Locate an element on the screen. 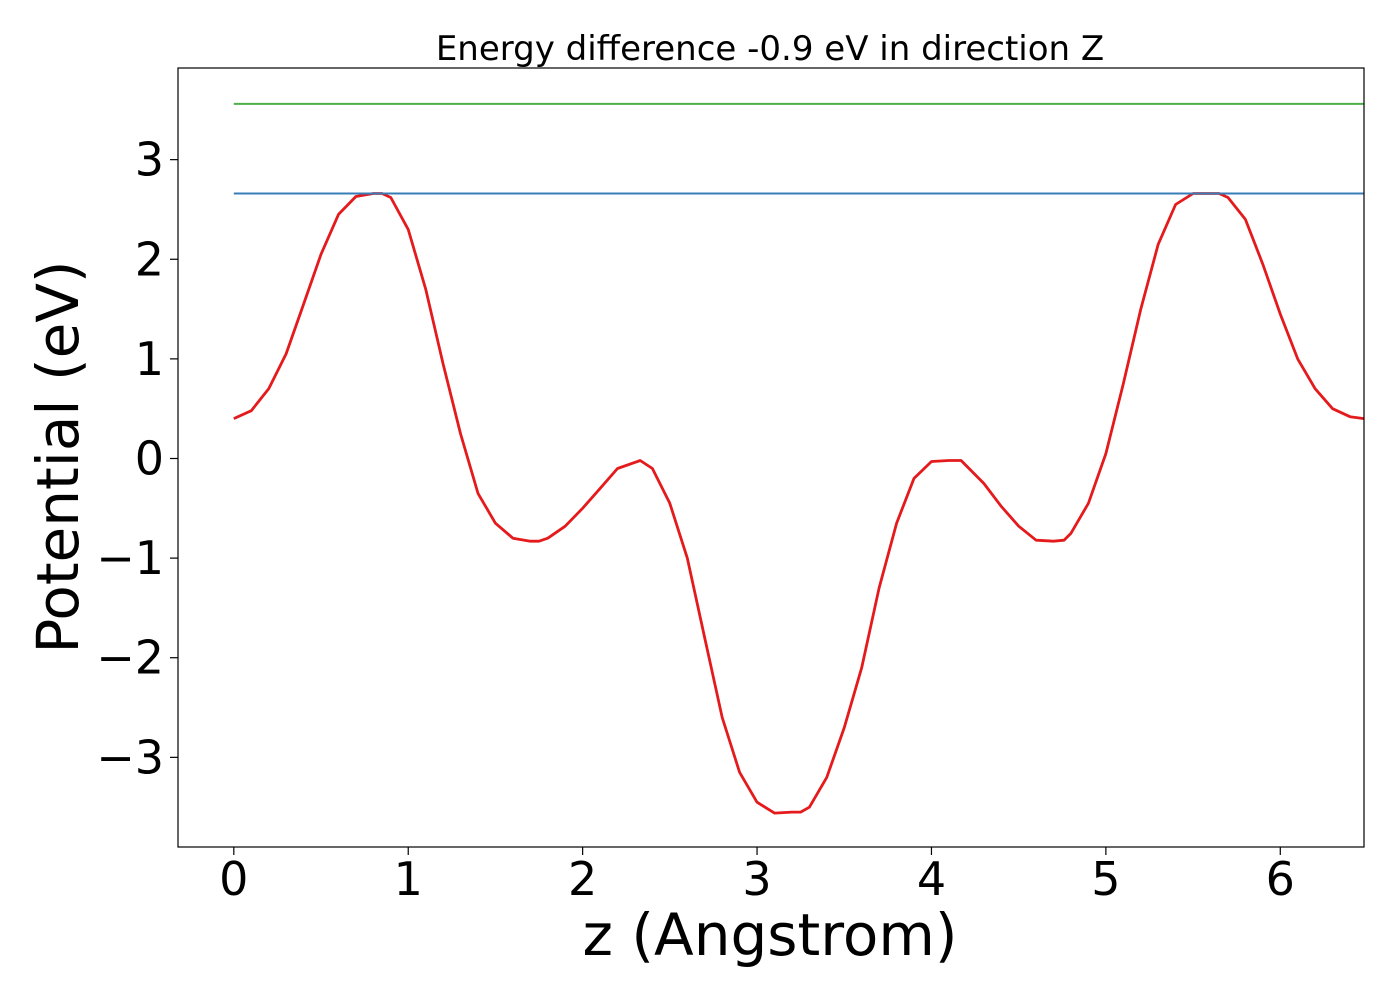  y-axis-ticks: −3 −2 −1 0 1 2 3 is located at coordinates (137, 458).